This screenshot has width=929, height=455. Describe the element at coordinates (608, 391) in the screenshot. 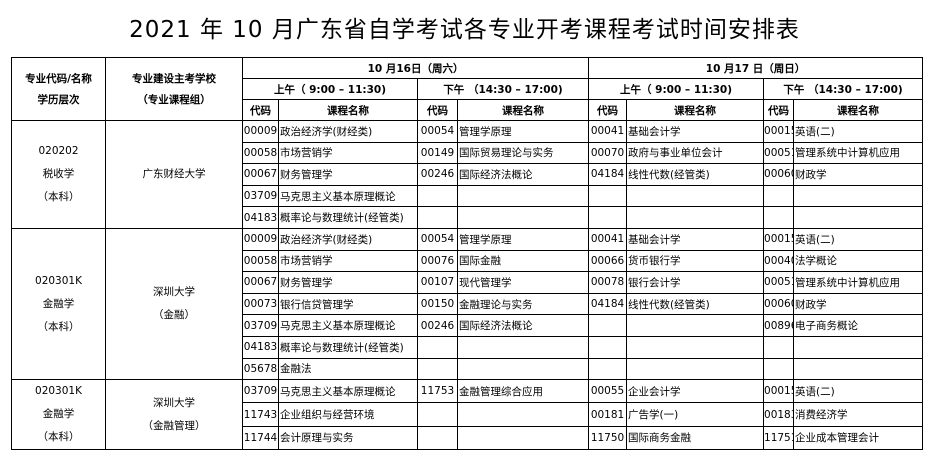

I see `course-code: 00055` at that location.